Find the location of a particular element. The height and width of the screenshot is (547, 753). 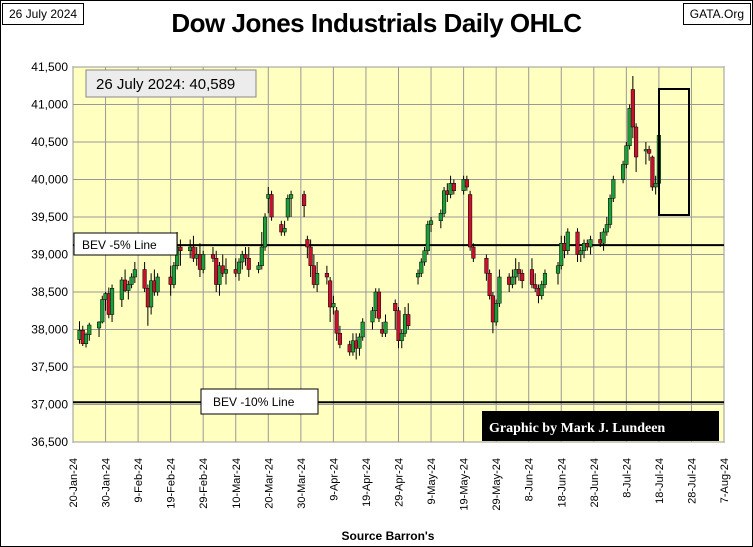

credit-box: Graphic by Mark J. Lundeen is located at coordinates (600, 426).